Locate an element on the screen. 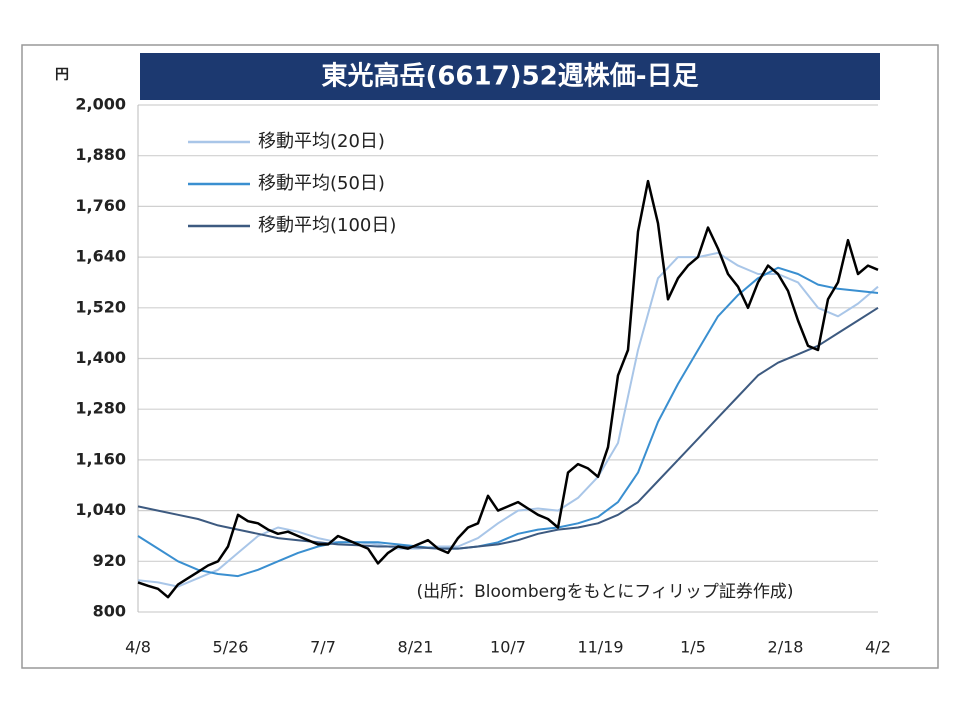 This screenshot has width=960, height=724. chart-title: 東光高岳(6617)52週株価-日足 is located at coordinates (509, 76).